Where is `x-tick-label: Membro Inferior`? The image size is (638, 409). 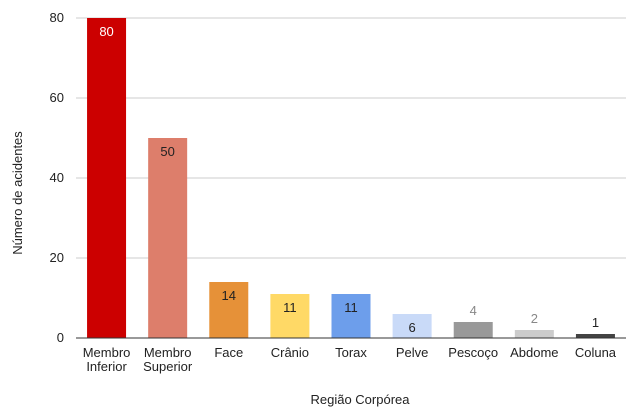
x-tick-label: Membro Inferior is located at coordinates (107, 359).